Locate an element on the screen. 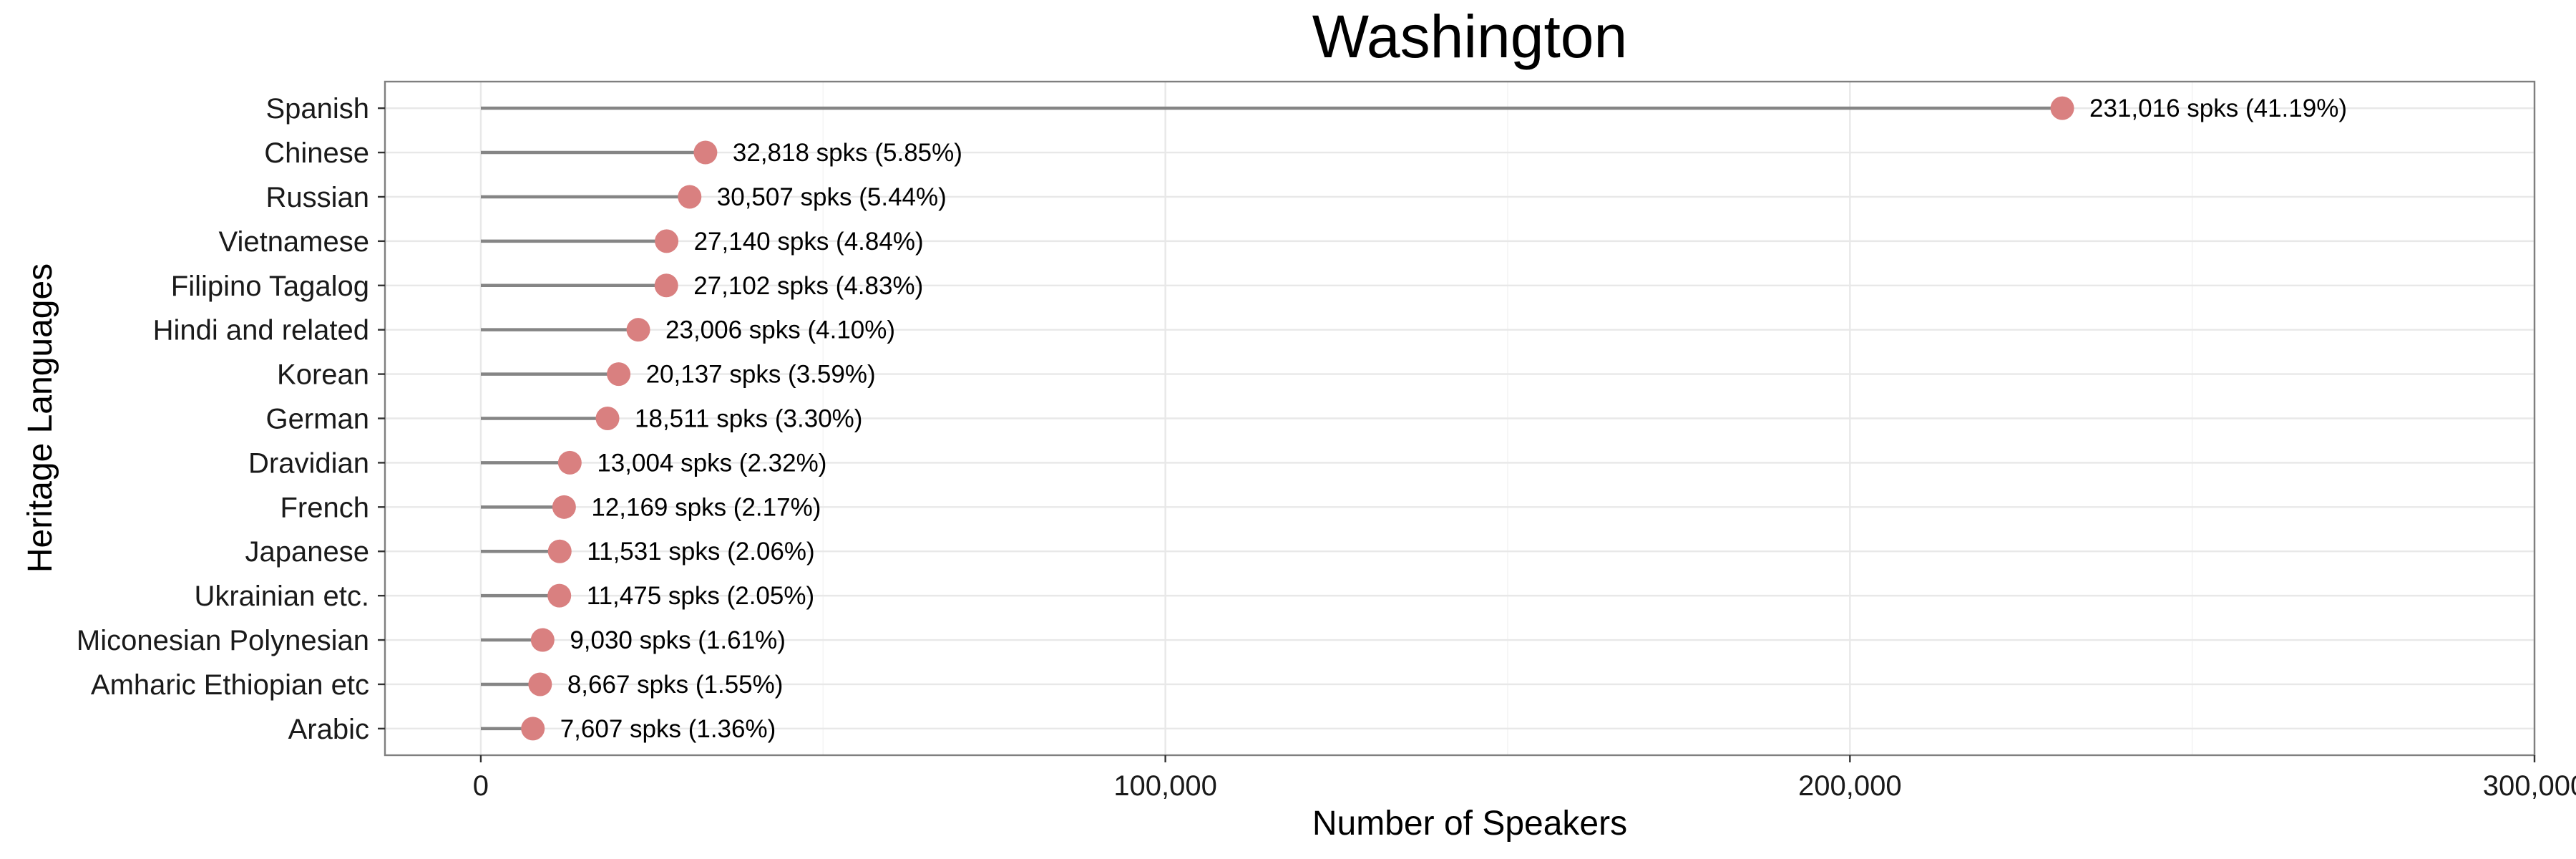 Image resolution: width=2576 pixels, height=859 pixels. y-tick-label: Amharic Ethiopian etc is located at coordinates (230, 685).